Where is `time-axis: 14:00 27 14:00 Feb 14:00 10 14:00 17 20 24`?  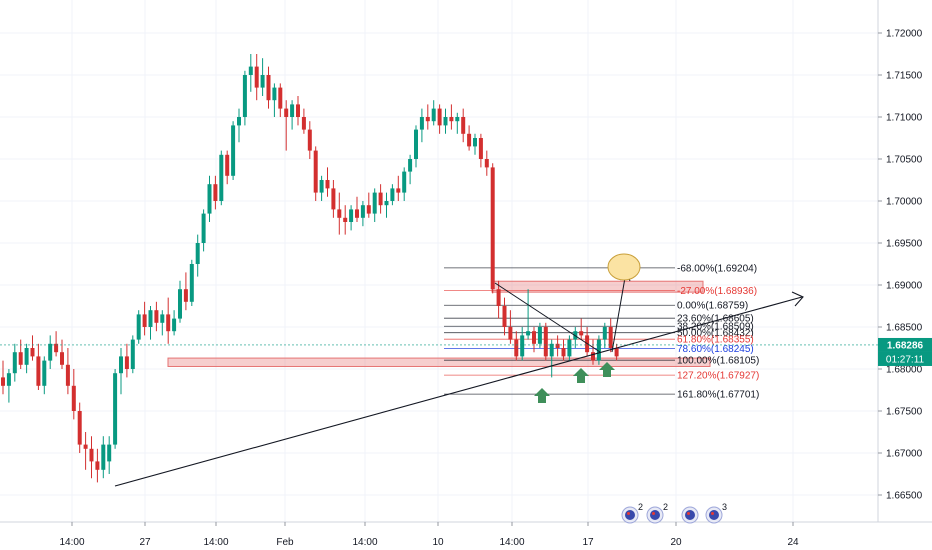
time-axis: 14:00 27 14:00 Feb 14:00 10 14:00 17 20 24 is located at coordinates (429, 535).